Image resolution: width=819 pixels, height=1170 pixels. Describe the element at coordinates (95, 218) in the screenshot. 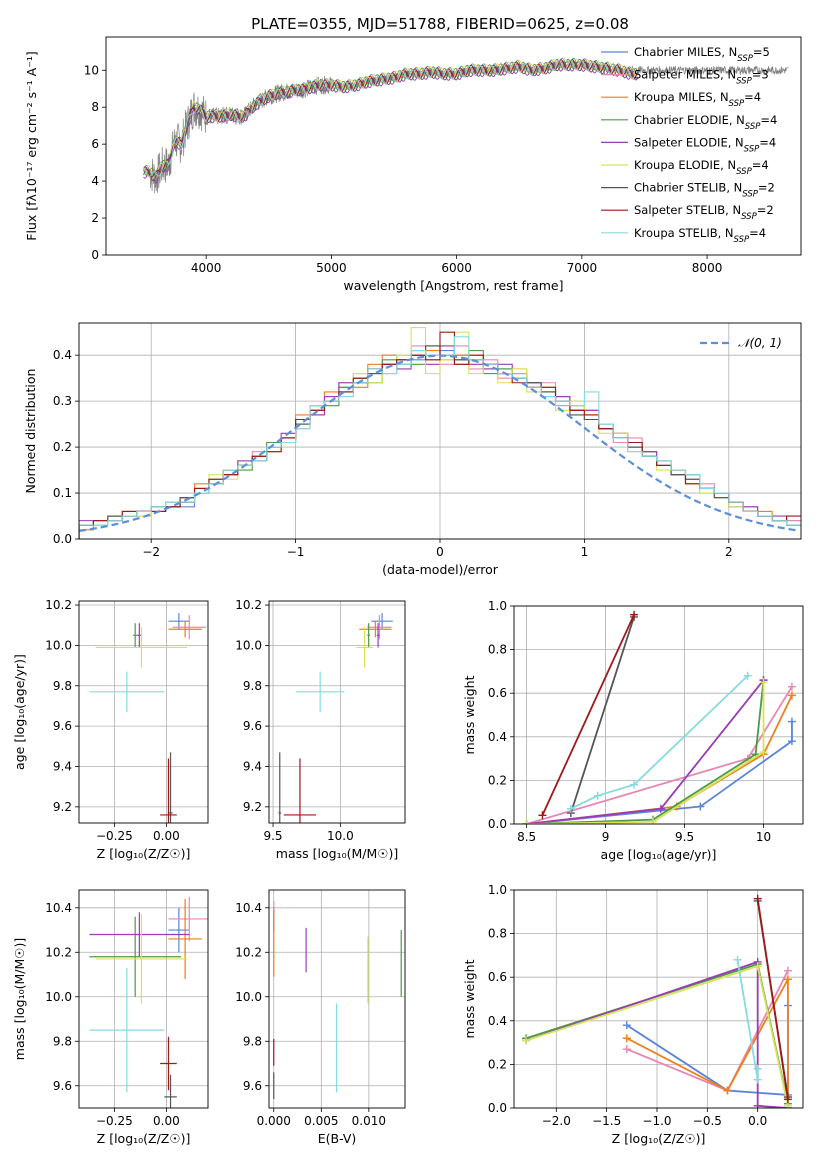

I see `y-tick-label: 2` at that location.